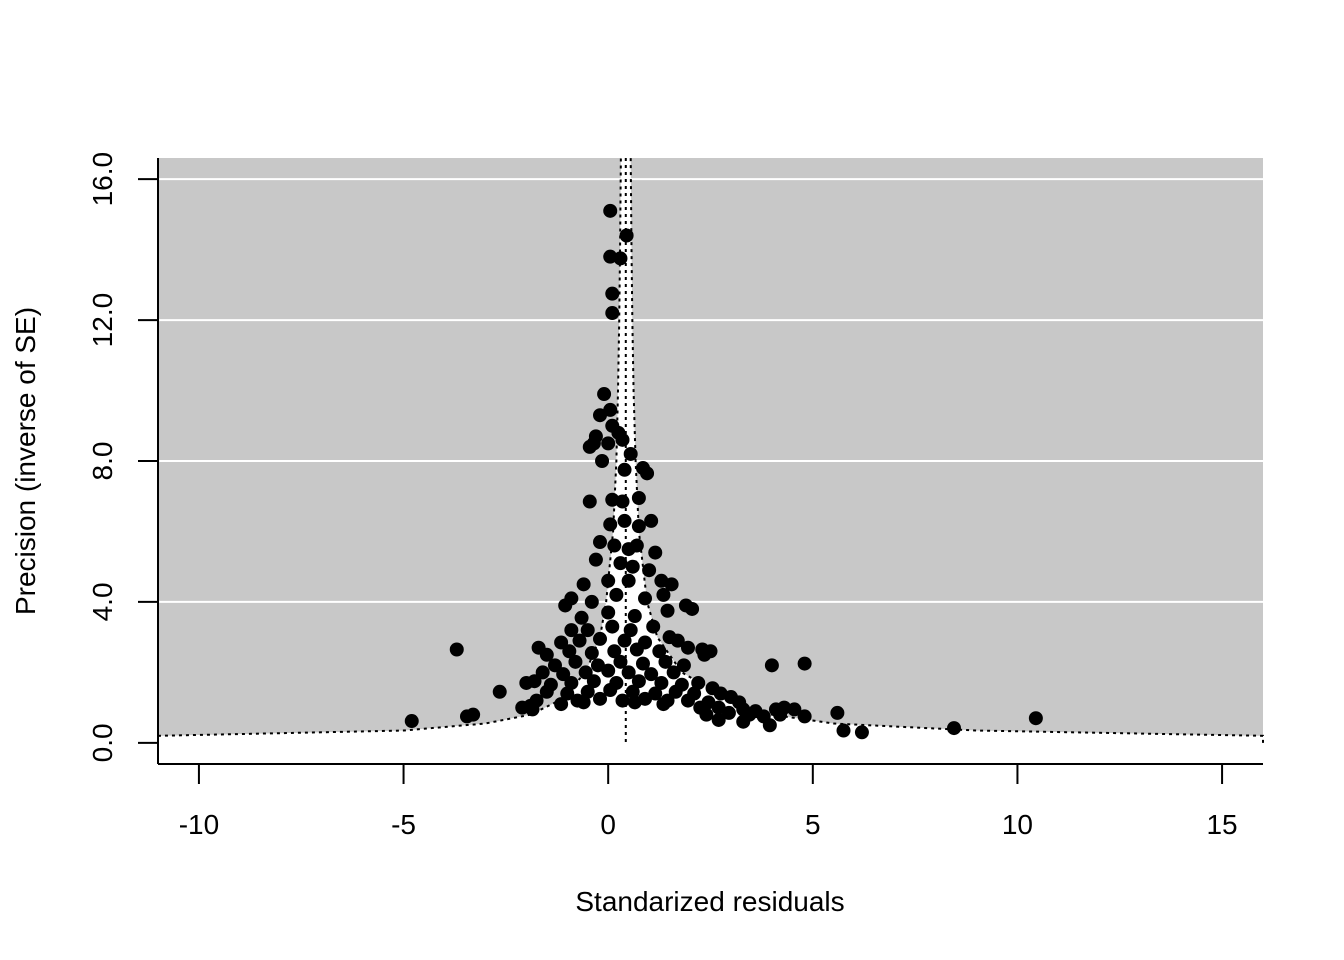 This screenshot has height=960, width=1344. What do you see at coordinates (25, 461) in the screenshot?
I see `y-axis-label: Precision (inverse of SE)` at bounding box center [25, 461].